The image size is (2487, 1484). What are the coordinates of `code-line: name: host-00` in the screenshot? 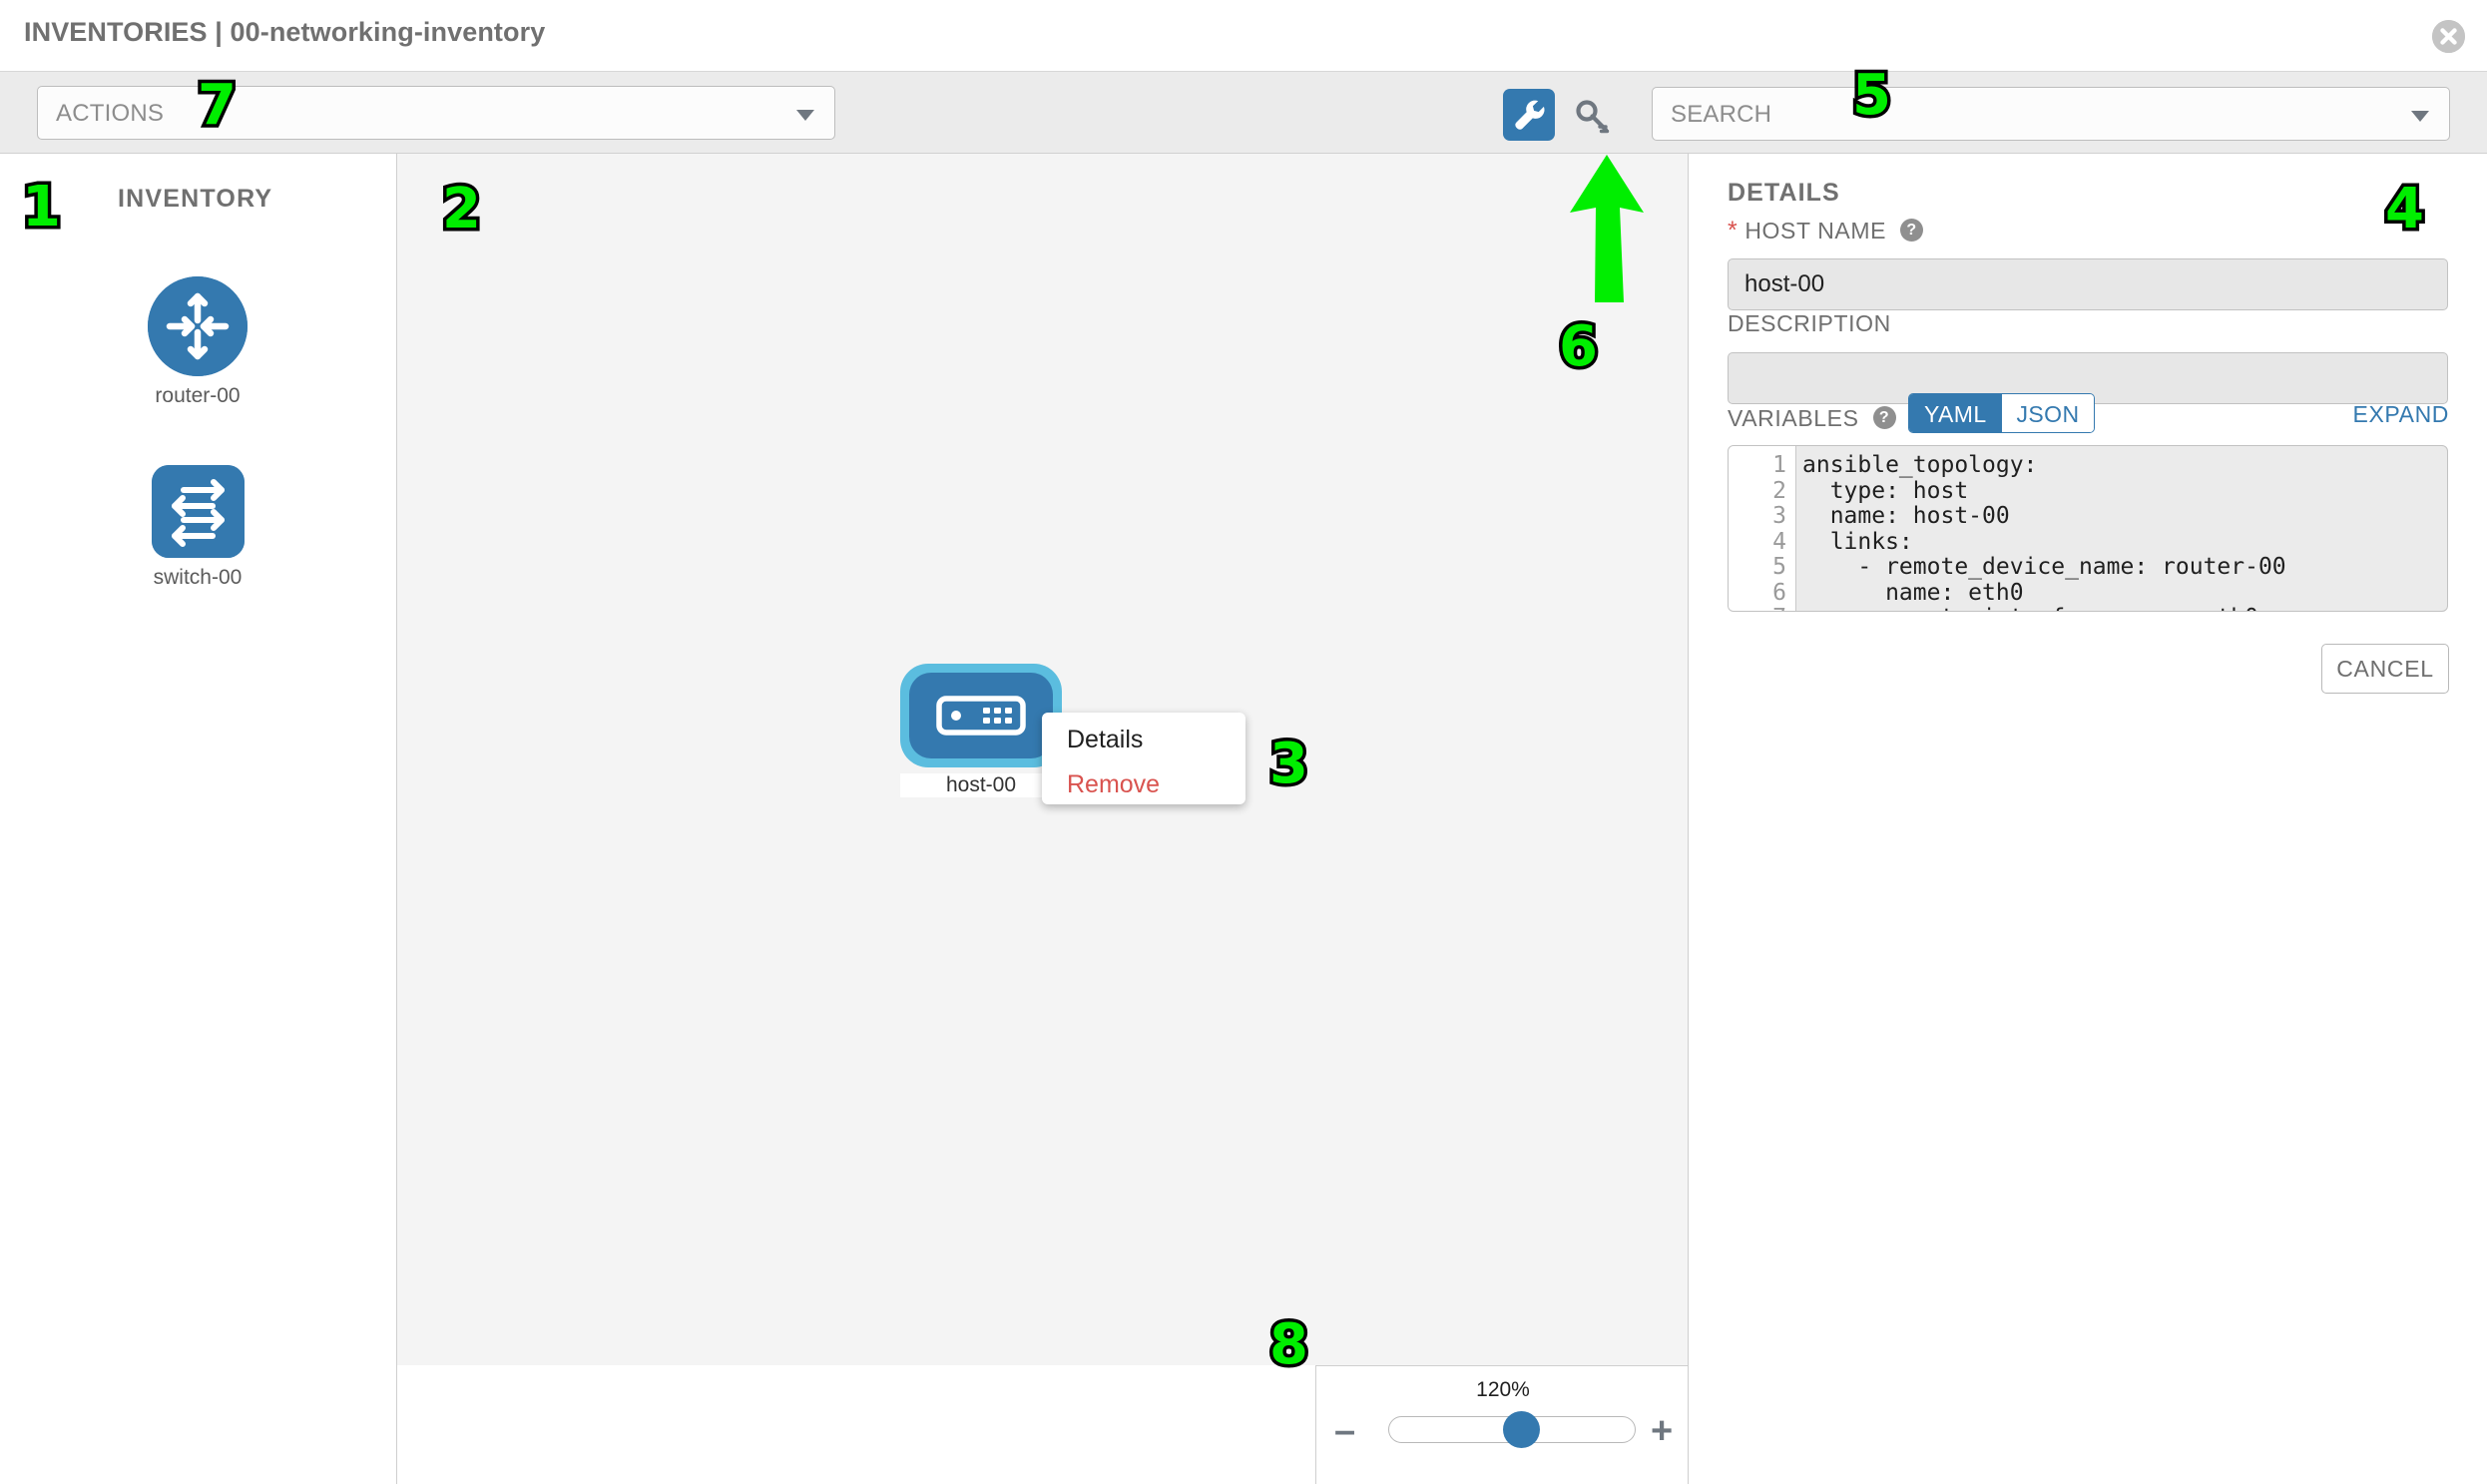 It's located at (1906, 516).